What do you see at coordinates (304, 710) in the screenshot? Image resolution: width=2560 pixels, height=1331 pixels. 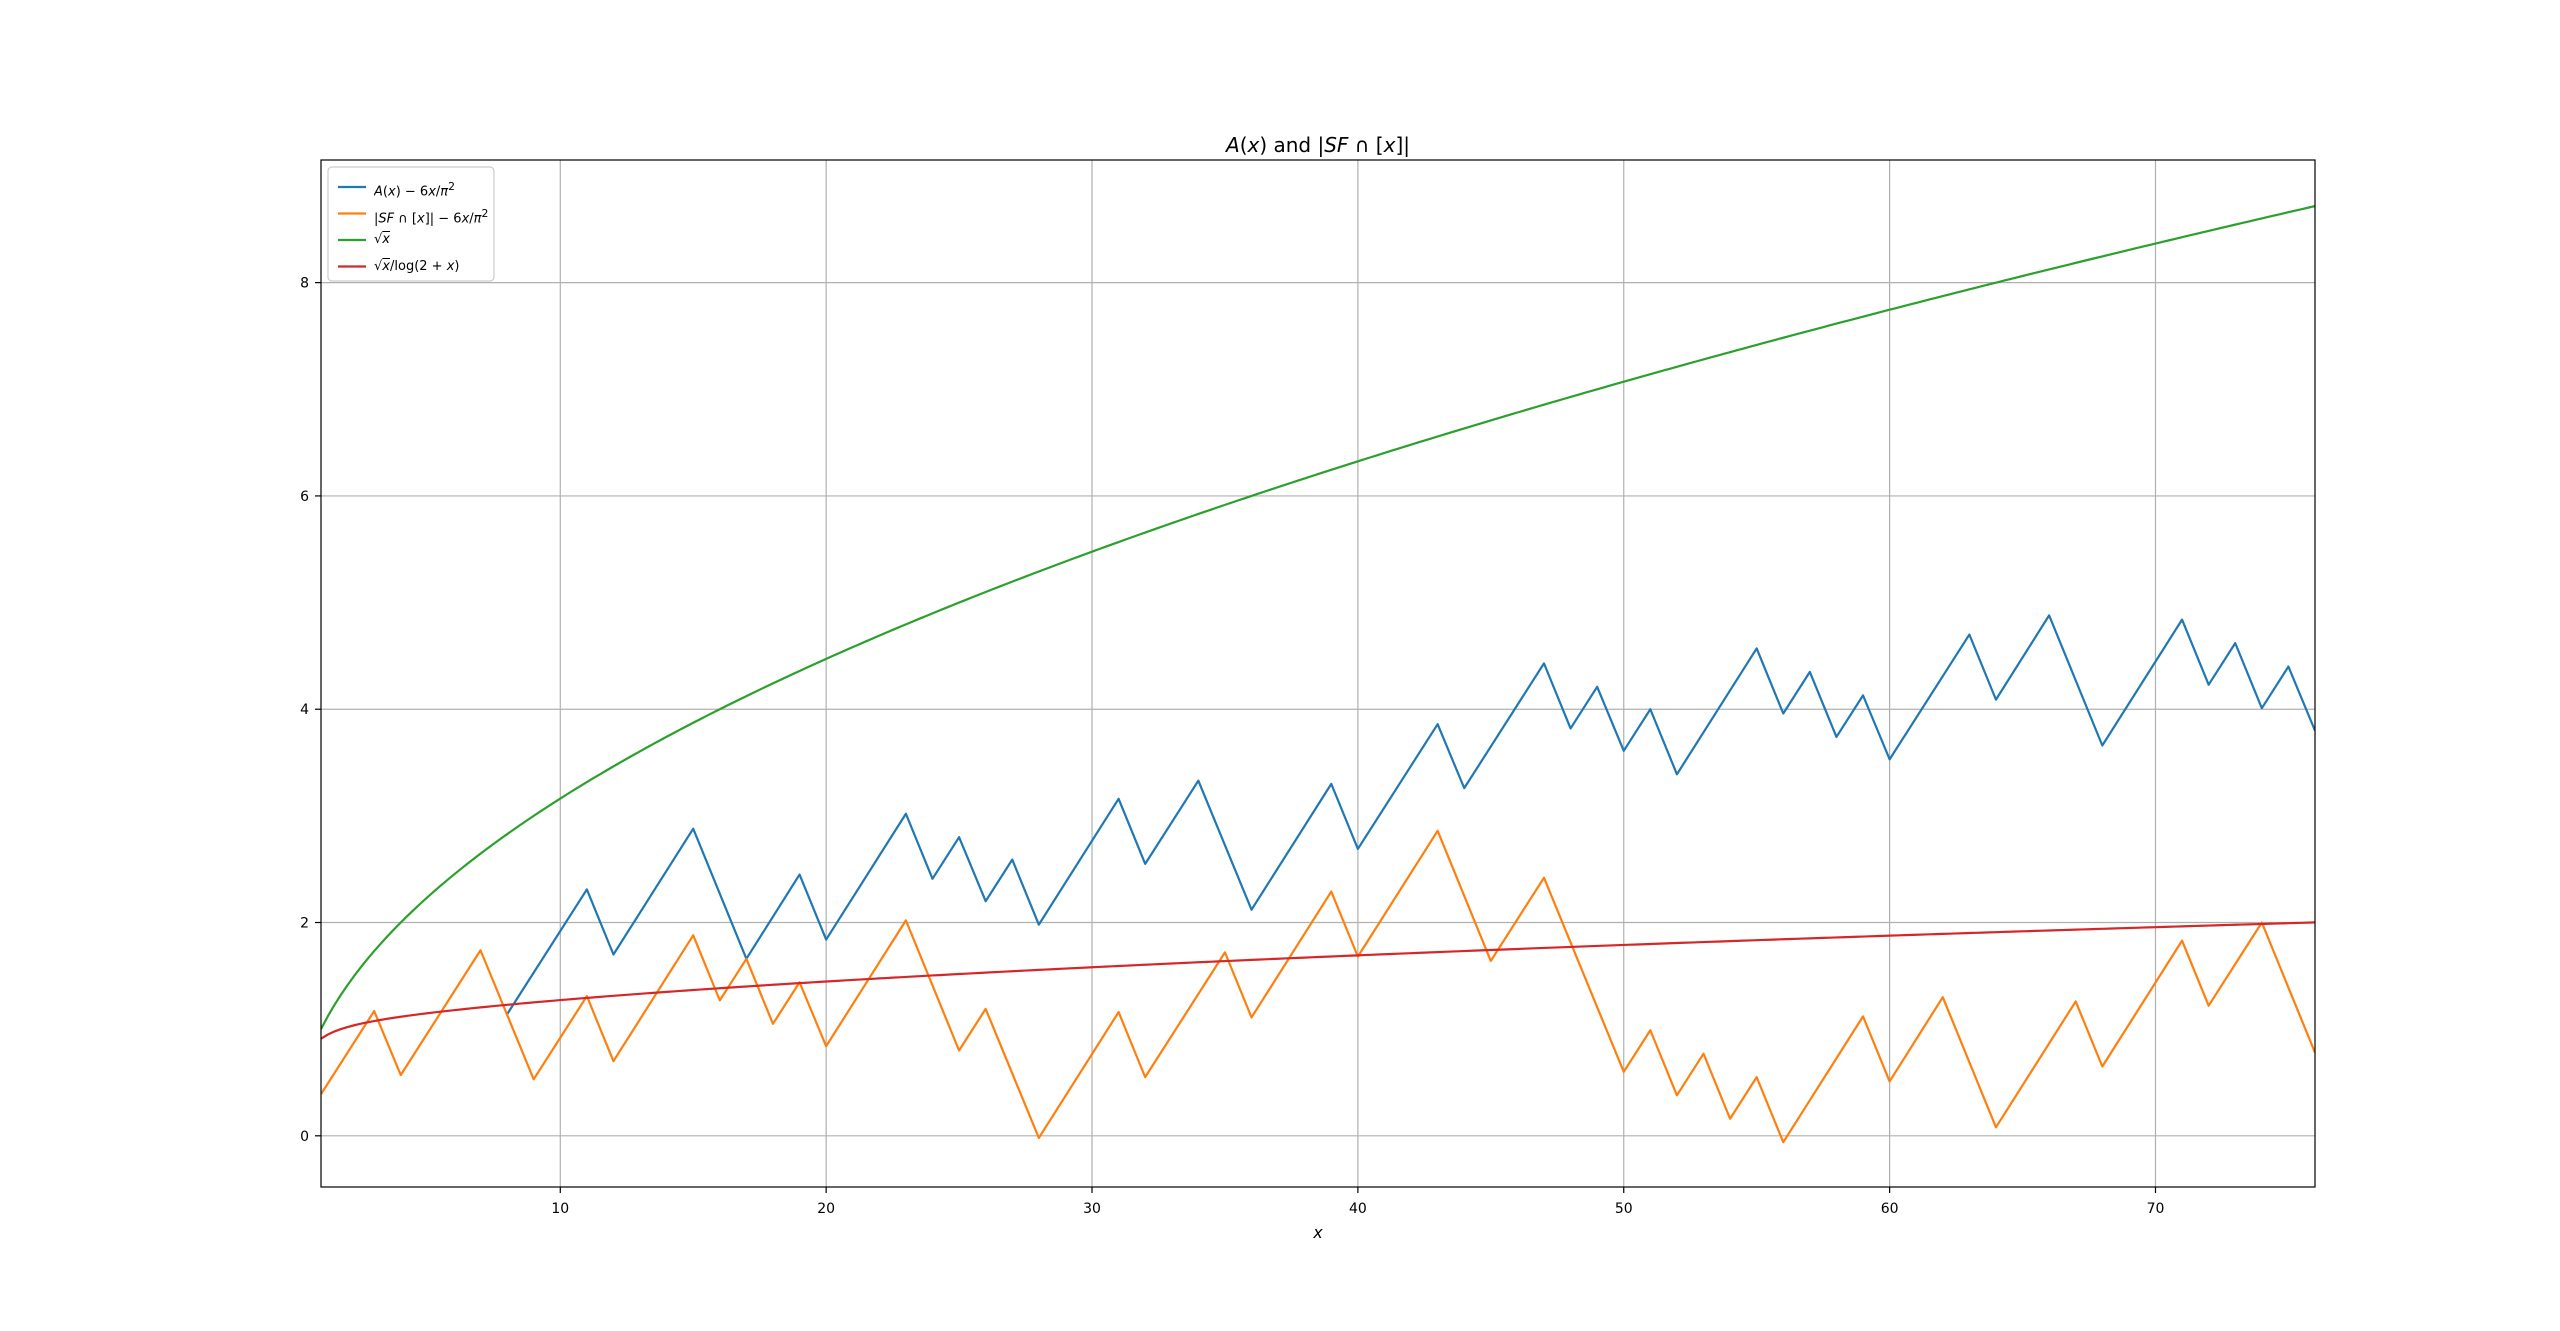 I see `y-tick-label: 4` at bounding box center [304, 710].